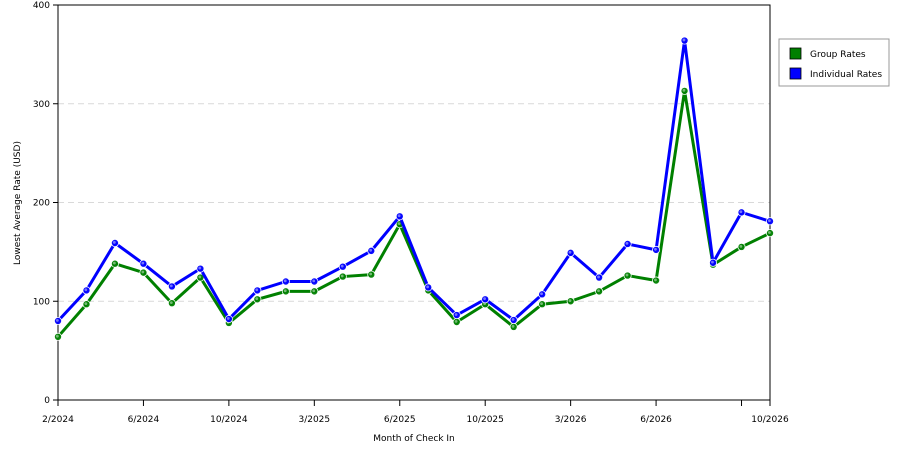 The height and width of the screenshot is (454, 900). What do you see at coordinates (834, 62) in the screenshot?
I see `legend: Group Rates Individual Rates` at bounding box center [834, 62].